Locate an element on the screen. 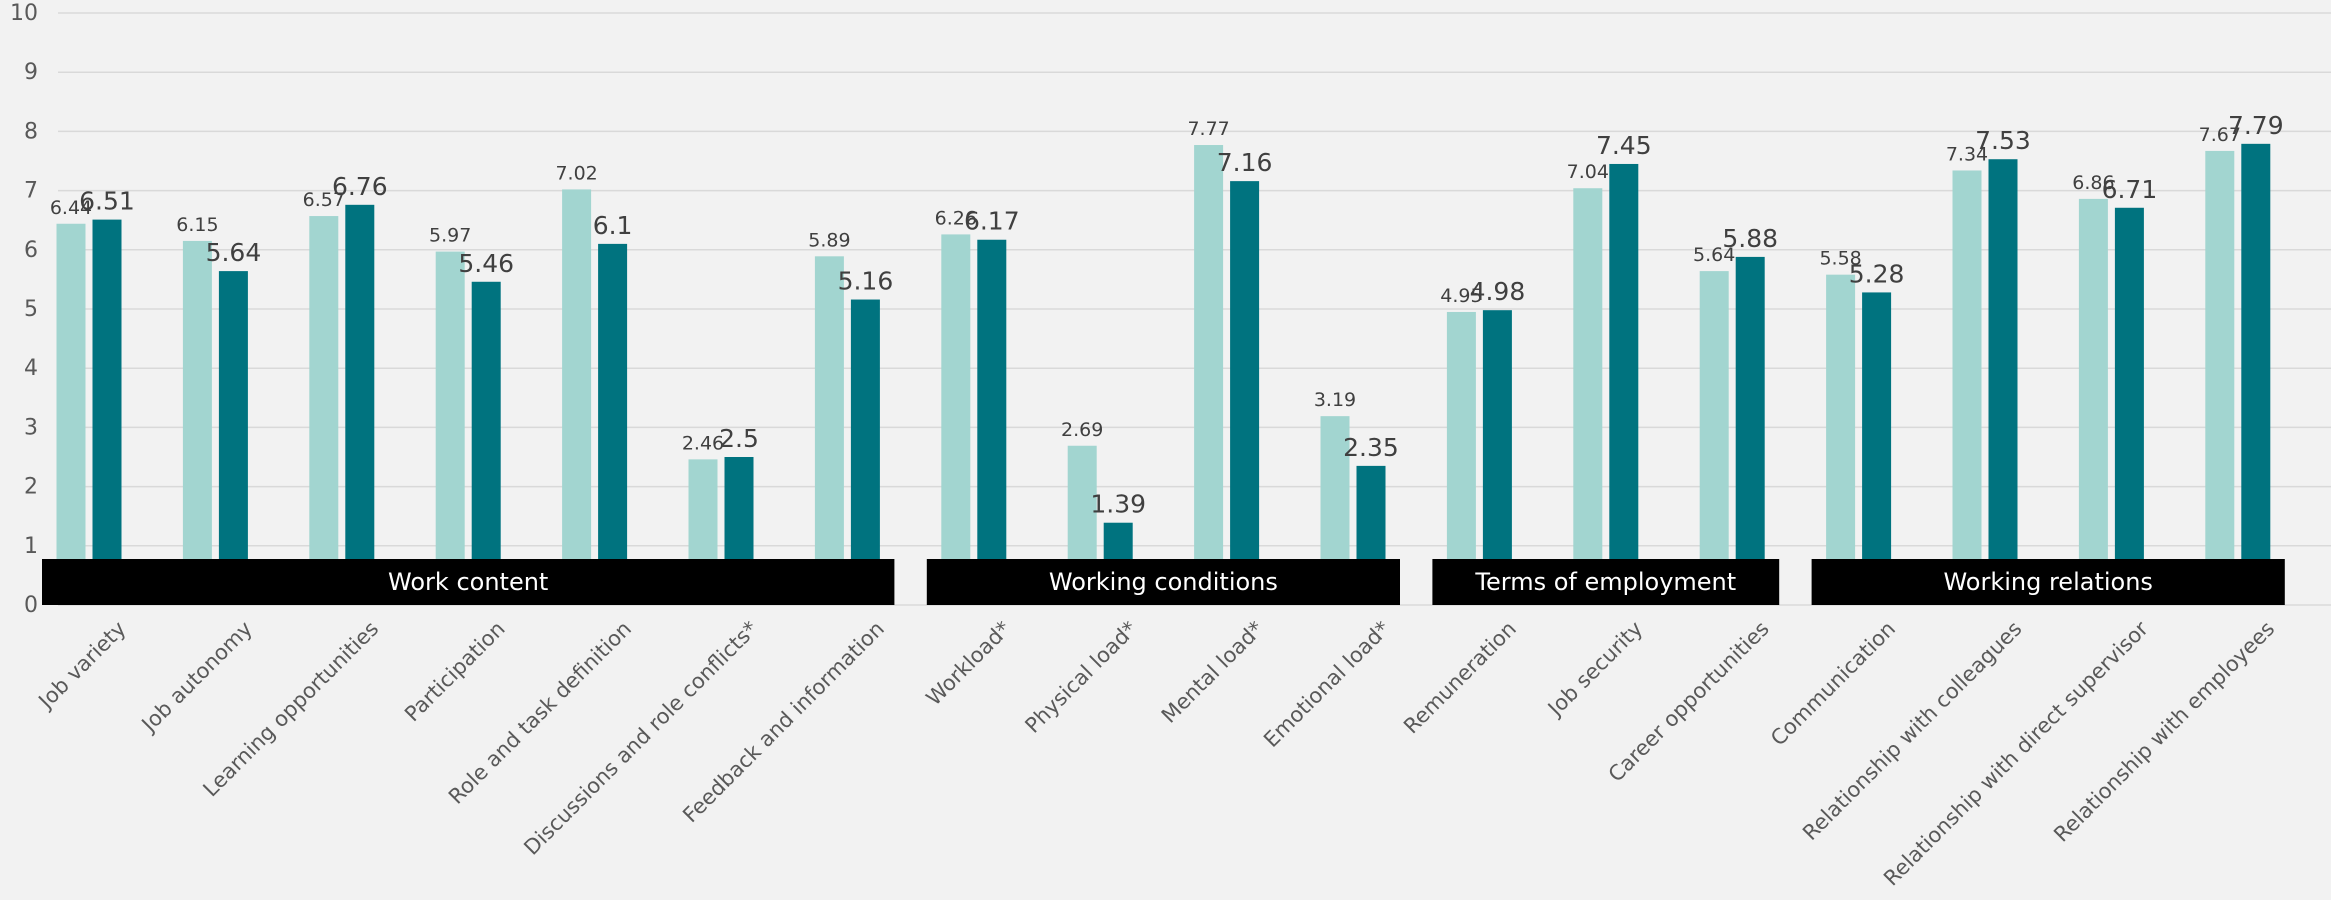 This screenshot has height=900, width=2331. data-label: 2.35 is located at coordinates (1371, 447).